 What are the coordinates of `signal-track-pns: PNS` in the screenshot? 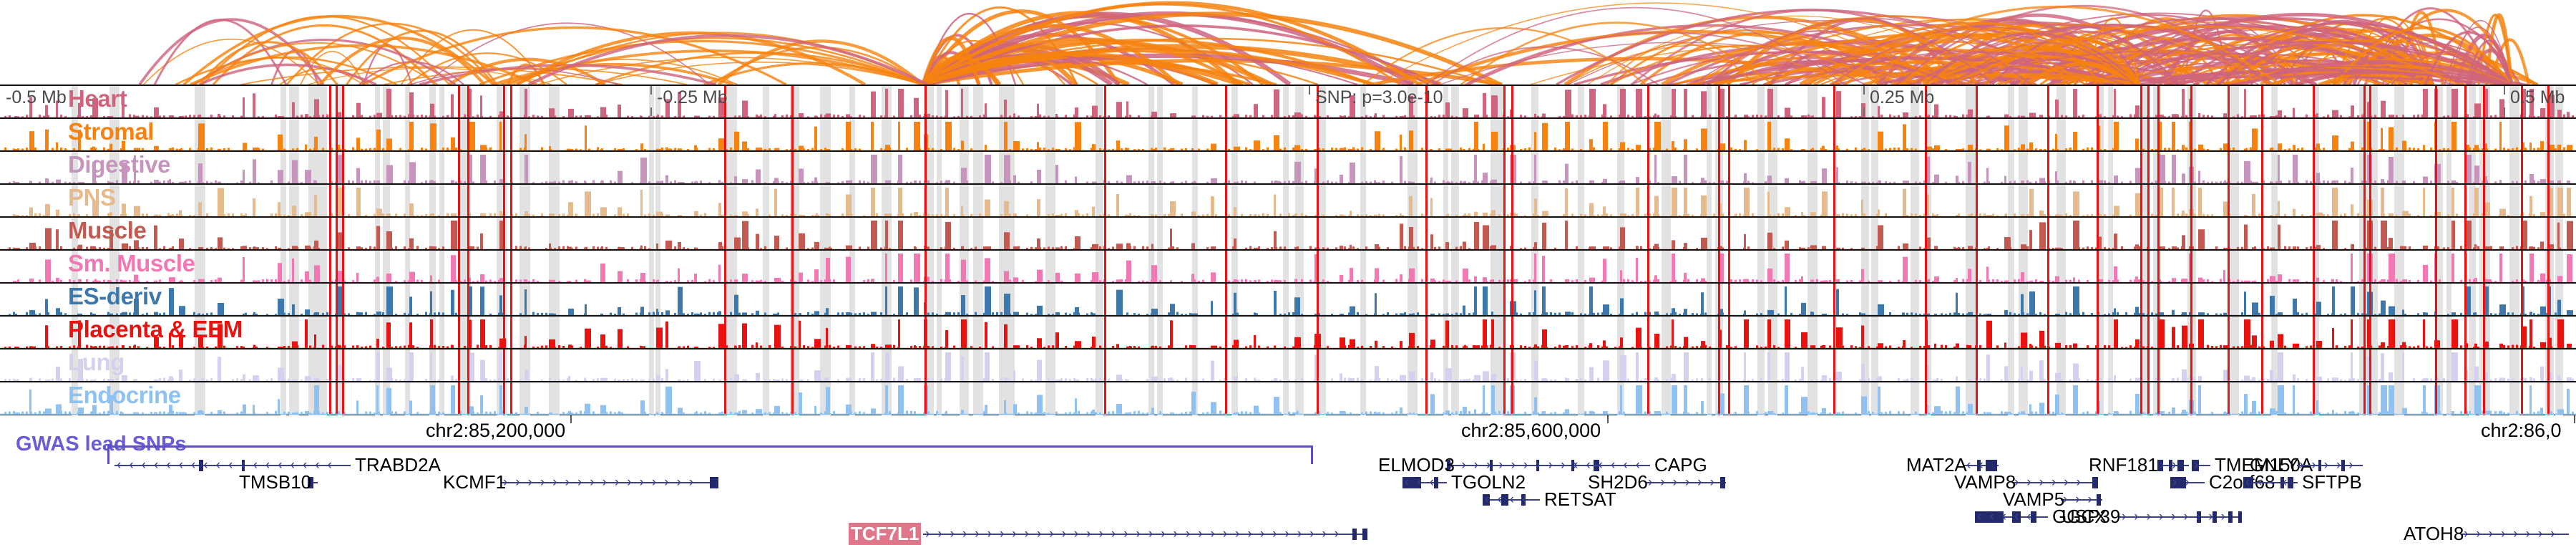 It's located at (1288, 201).